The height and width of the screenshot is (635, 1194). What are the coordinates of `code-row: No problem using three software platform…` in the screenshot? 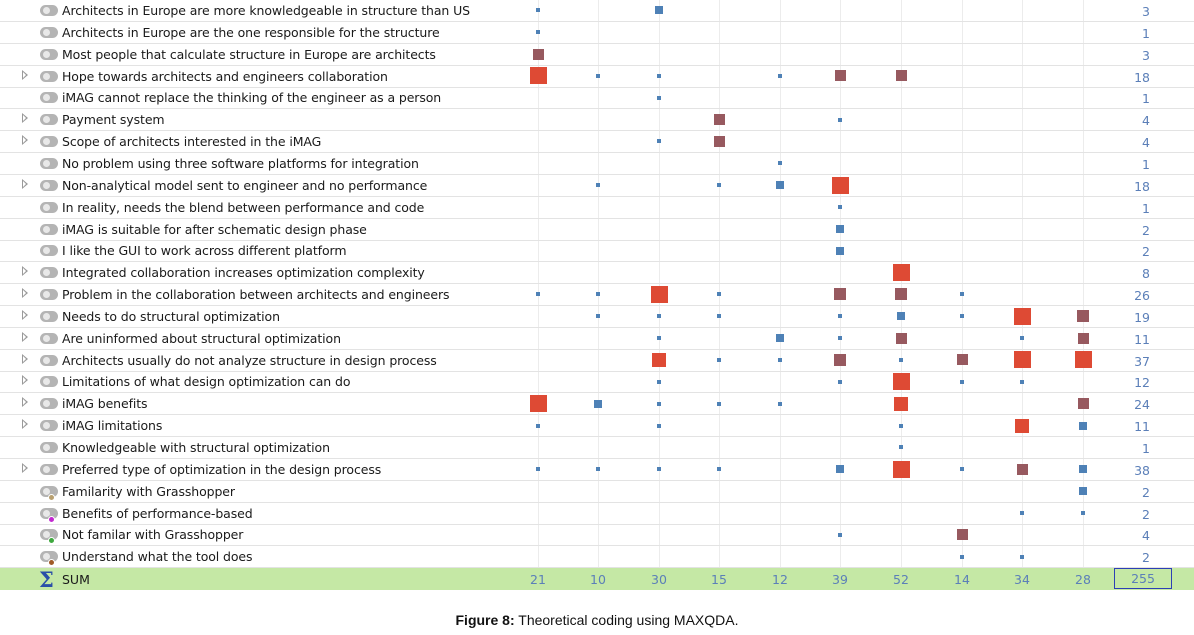 It's located at (597, 164).